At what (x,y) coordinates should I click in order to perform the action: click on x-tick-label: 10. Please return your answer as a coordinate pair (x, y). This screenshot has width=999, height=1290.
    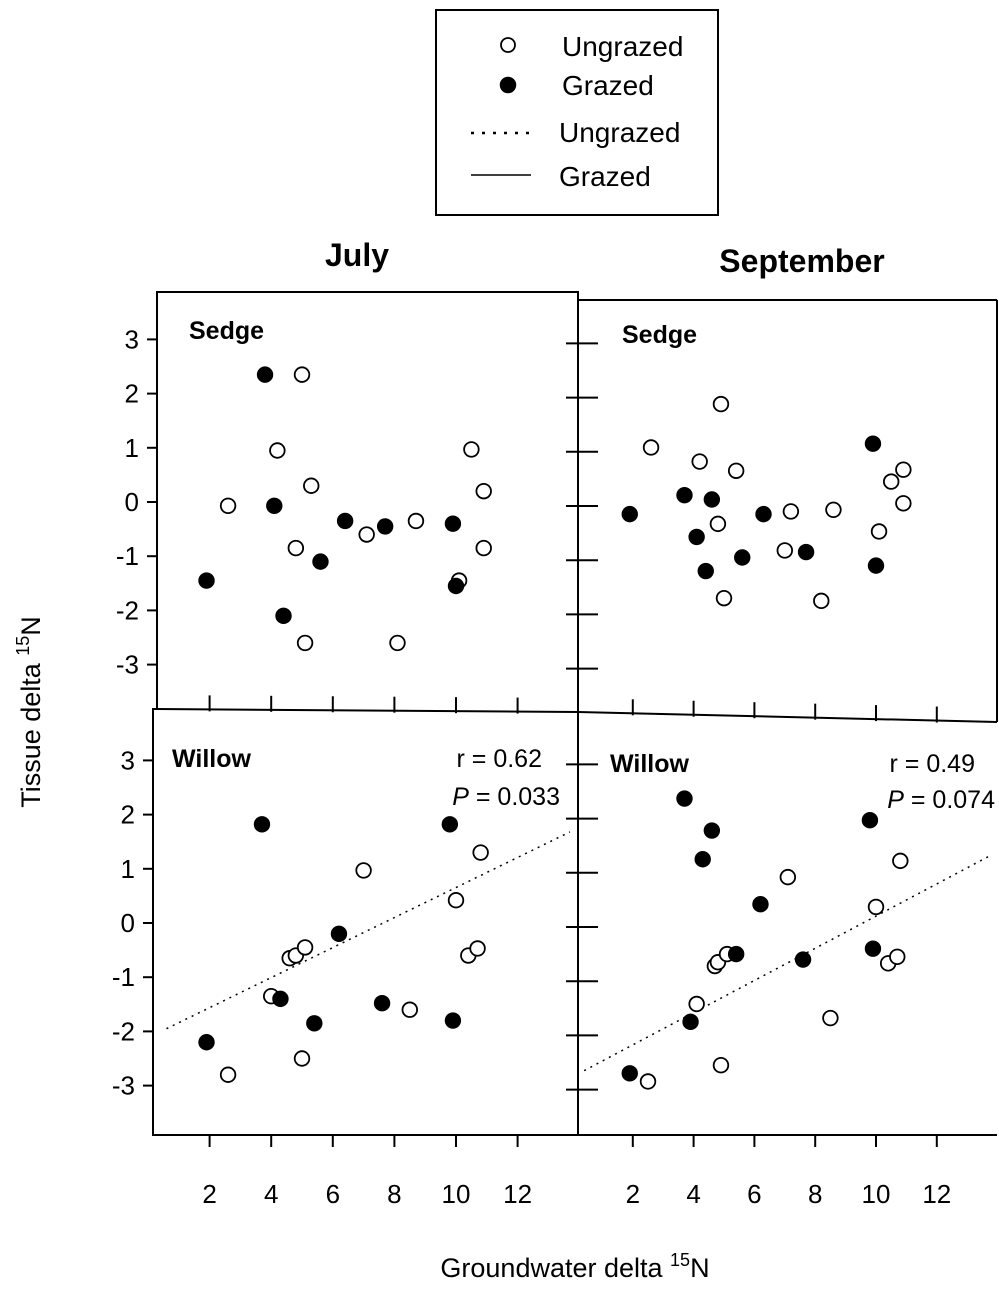
    Looking at the image, I should click on (456, 1194).